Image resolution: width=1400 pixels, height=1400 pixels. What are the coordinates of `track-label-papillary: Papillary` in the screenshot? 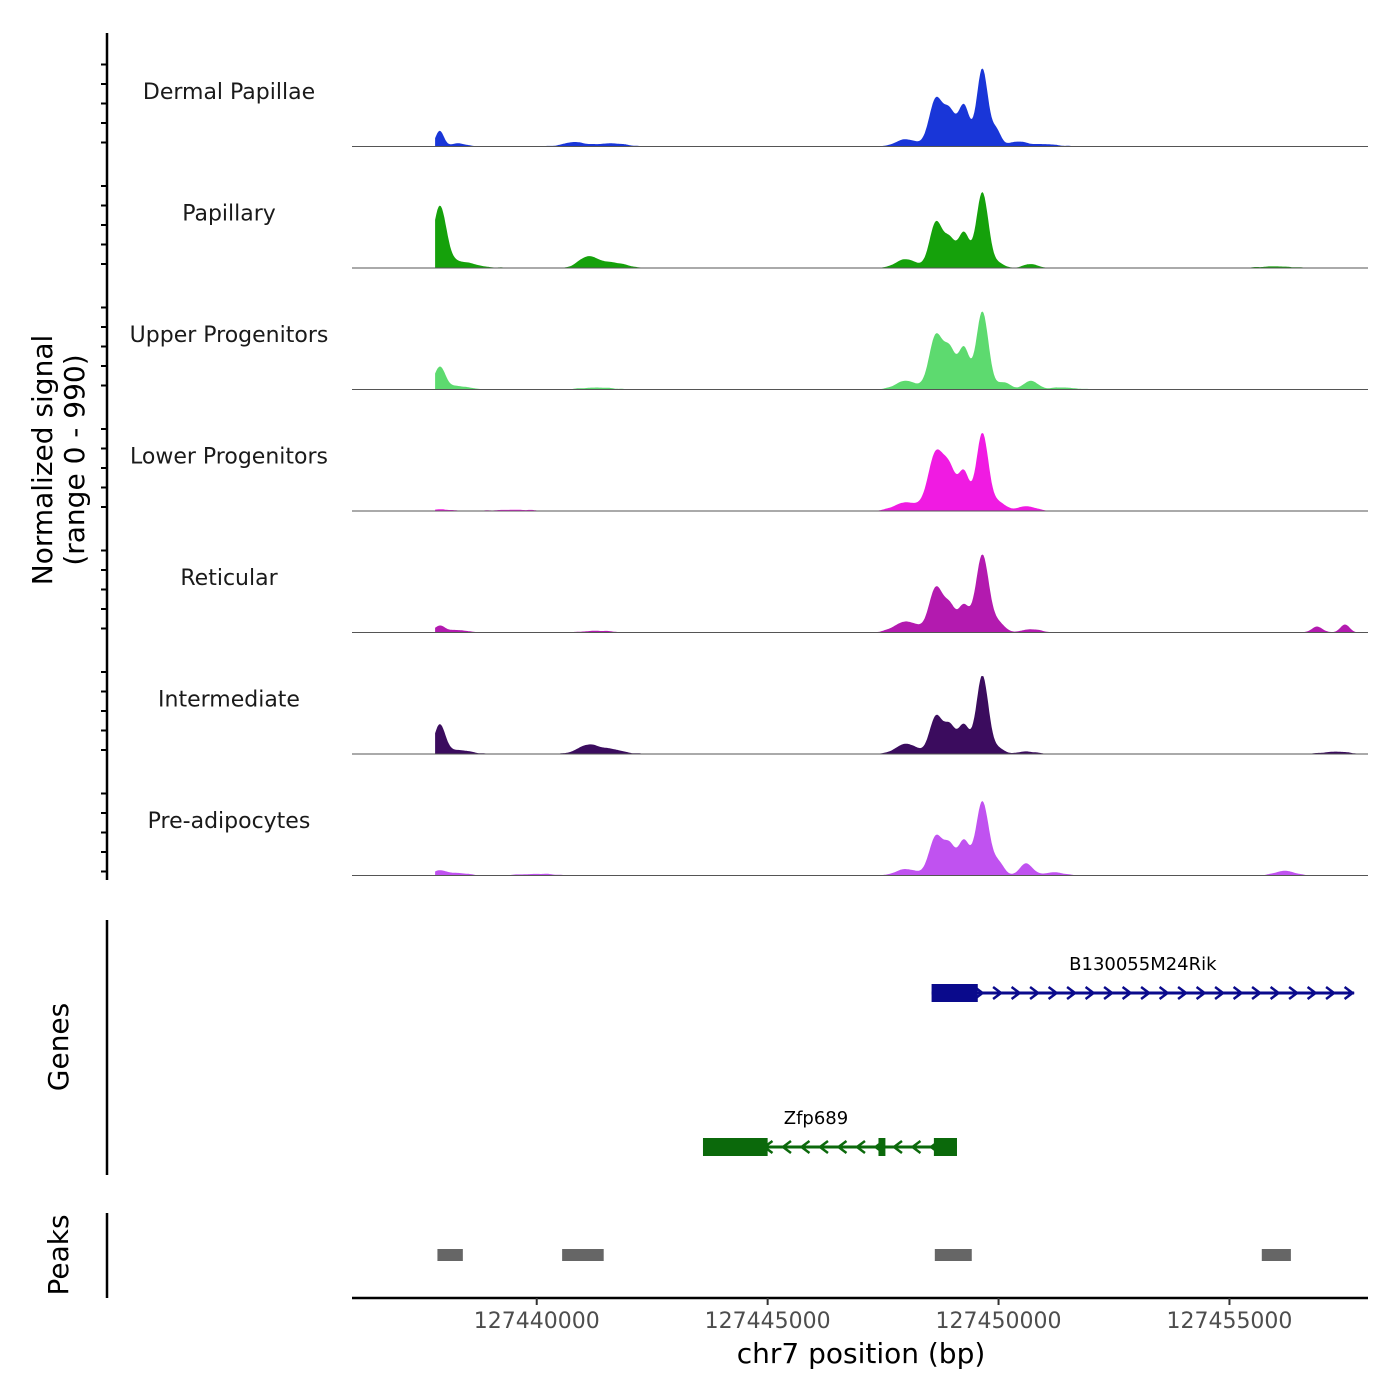 It's located at (229, 214).